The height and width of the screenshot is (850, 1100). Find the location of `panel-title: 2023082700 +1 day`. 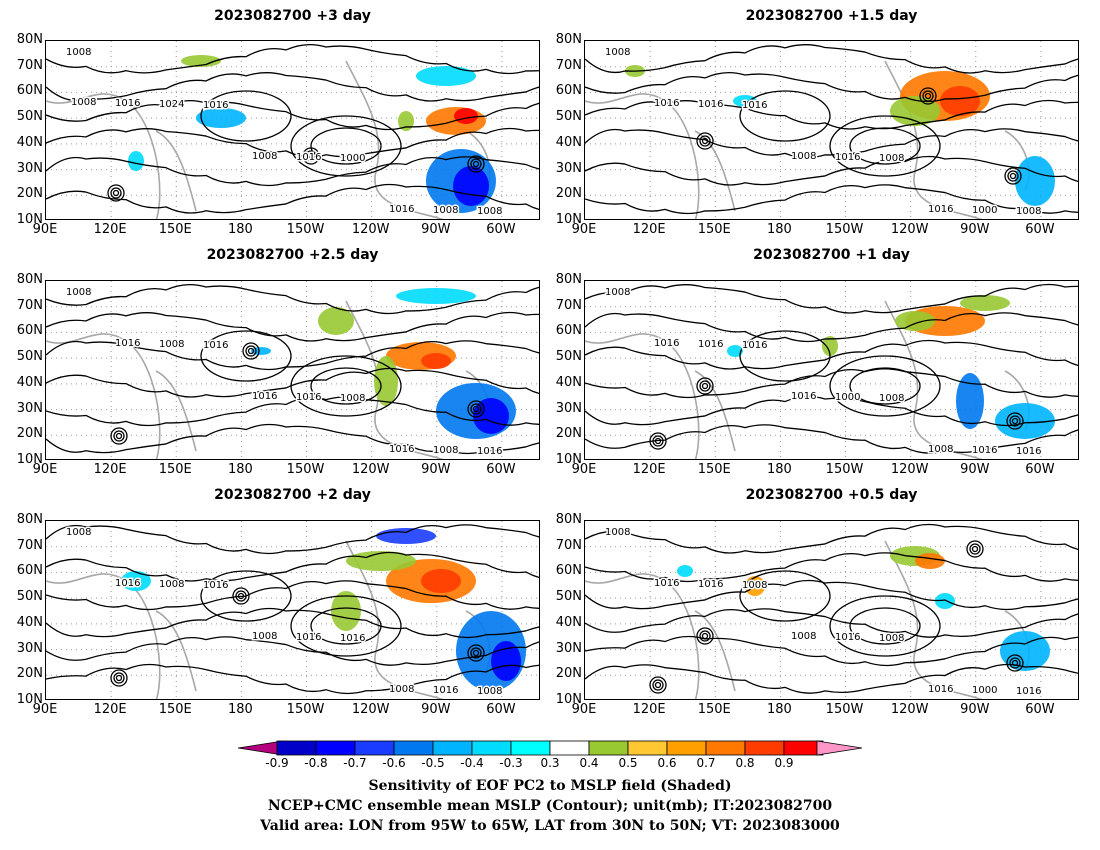

panel-title: 2023082700 +1 day is located at coordinates (831, 255).